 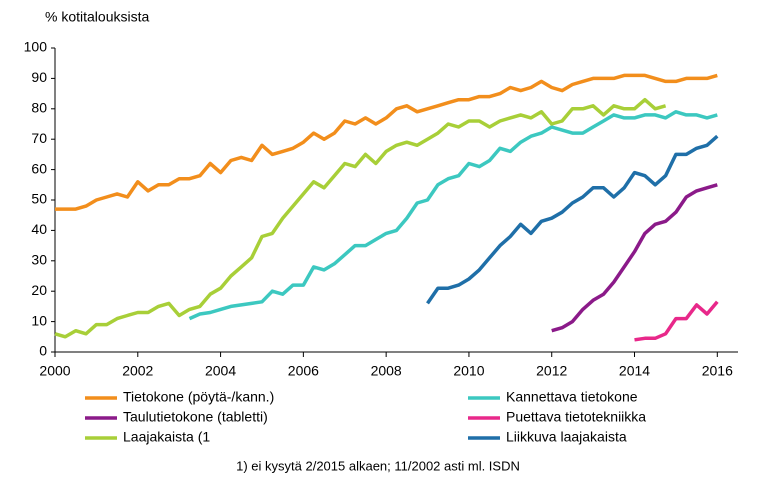 I want to click on legend-label: Puettava tietotekniikka, so click(x=576, y=417).